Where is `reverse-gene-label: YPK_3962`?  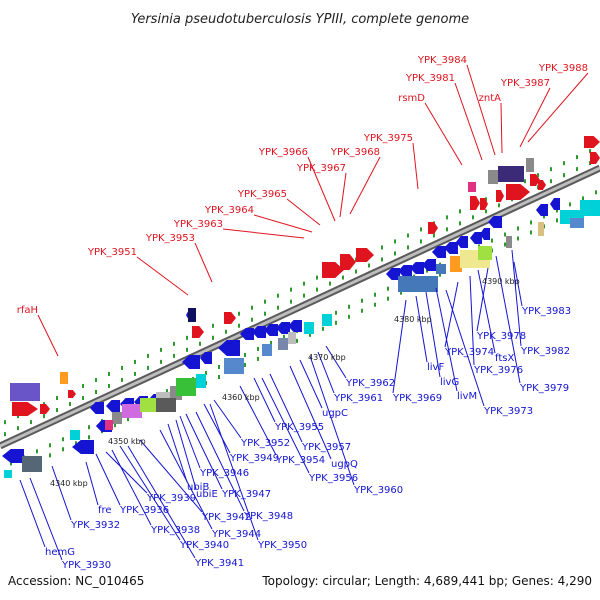 reverse-gene-label: YPK_3962 is located at coordinates (370, 383).